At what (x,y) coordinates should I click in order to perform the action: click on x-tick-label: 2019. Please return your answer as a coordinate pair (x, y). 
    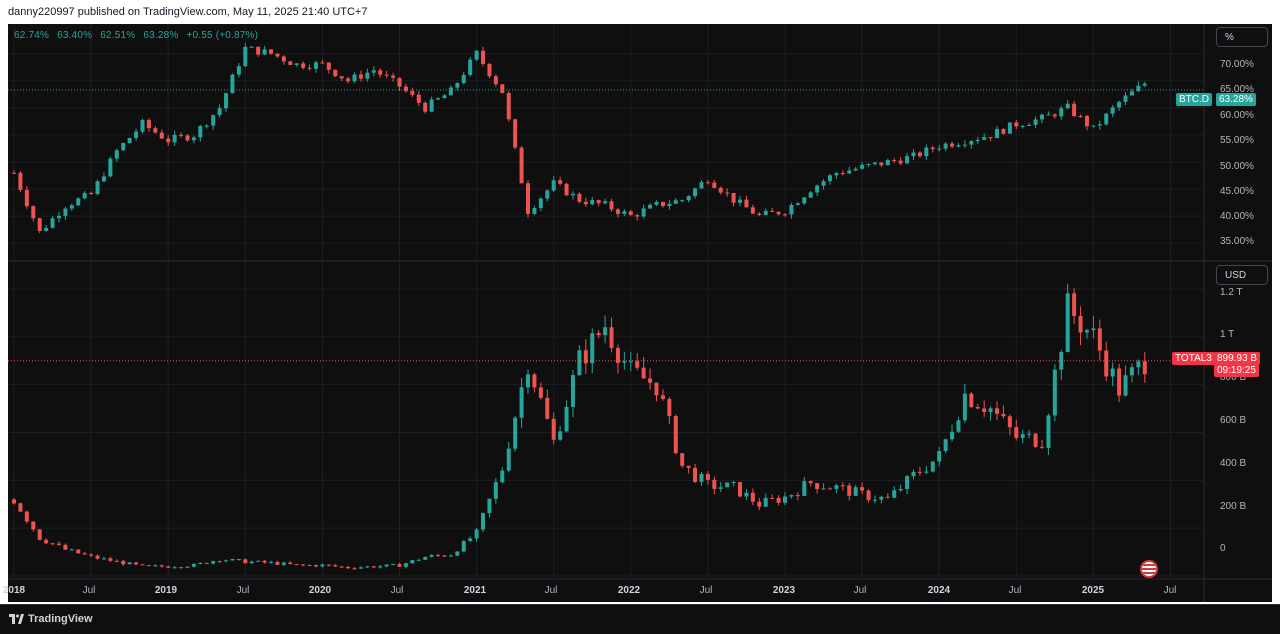
    Looking at the image, I should click on (166, 590).